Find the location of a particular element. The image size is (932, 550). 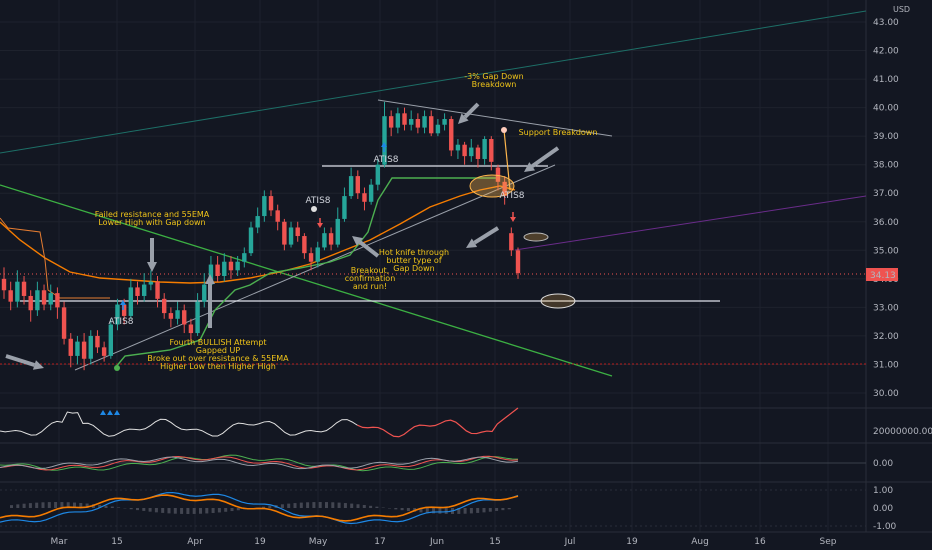

purple-line is located at coordinates (690, 223).